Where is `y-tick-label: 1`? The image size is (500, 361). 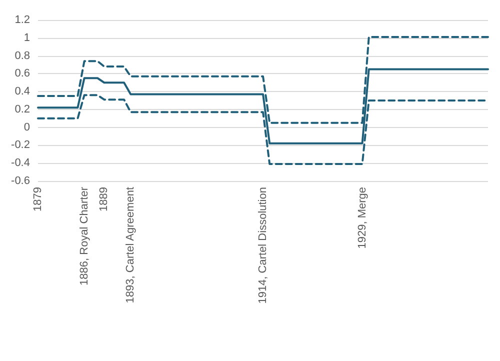
y-tick-label: 1 is located at coordinates (27, 38).